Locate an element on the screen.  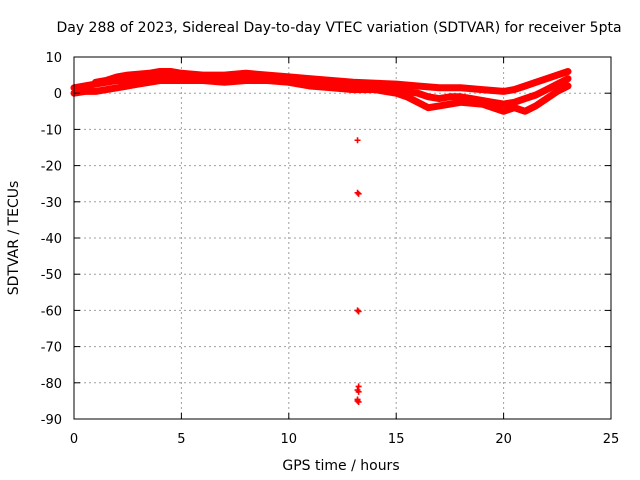
x-tick-label: 20 is located at coordinates (503, 439).